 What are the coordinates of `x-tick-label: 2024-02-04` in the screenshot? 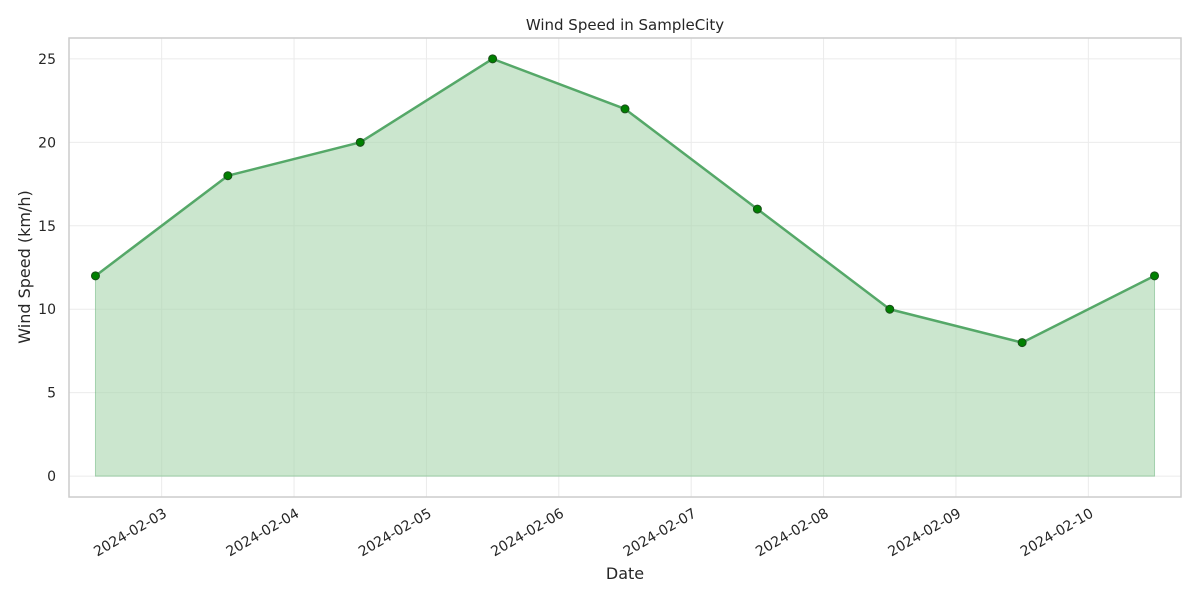 It's located at (263, 533).